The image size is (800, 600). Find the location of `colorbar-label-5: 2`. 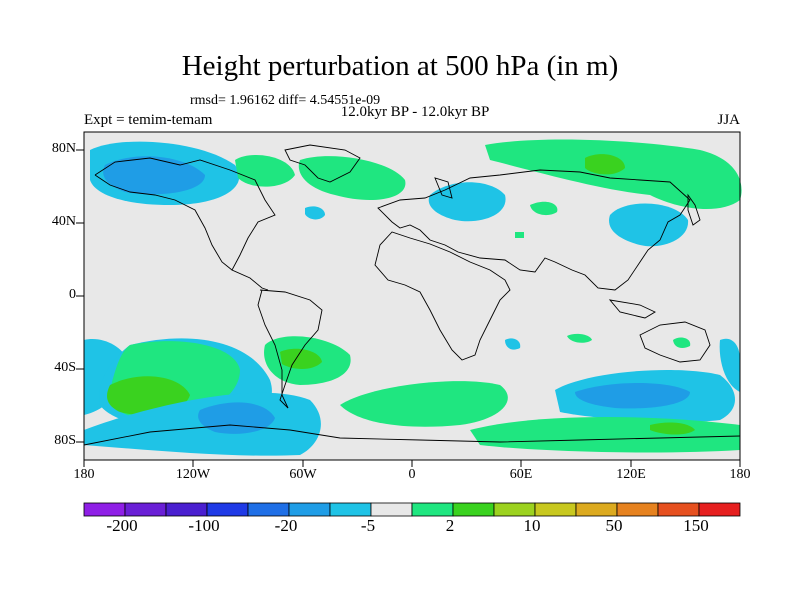

colorbar-label-5: 2 is located at coordinates (450, 525).